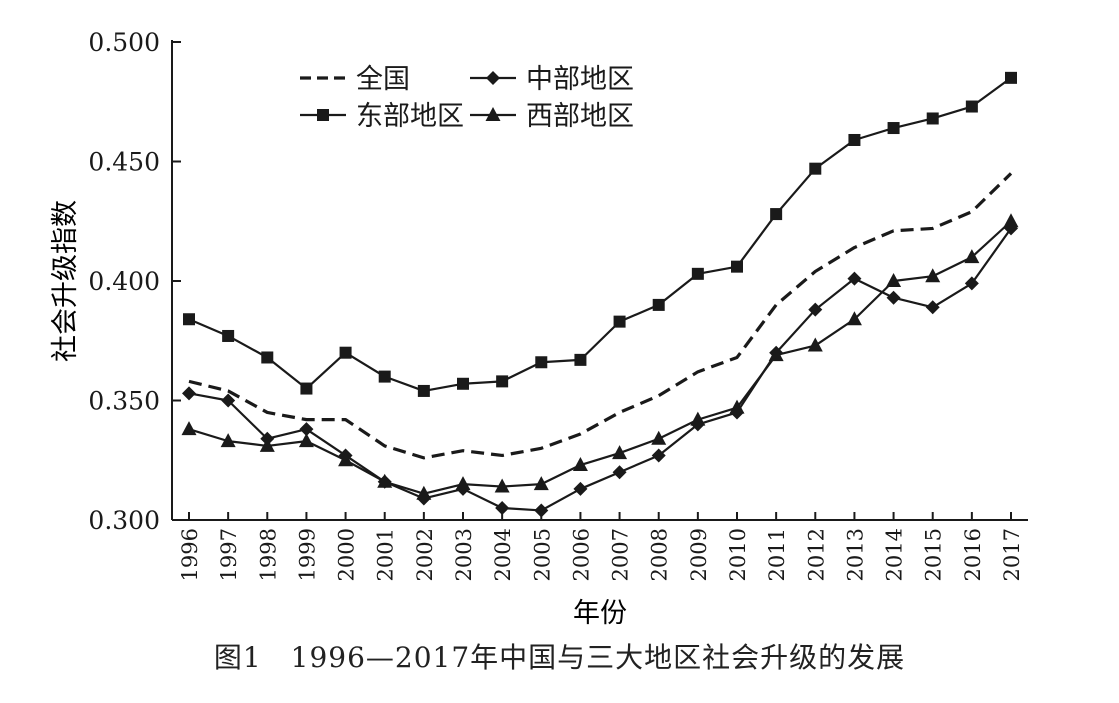 This screenshot has height=703, width=1119. What do you see at coordinates (580, 79) in the screenshot?
I see `legend-label: 中部地区` at bounding box center [580, 79].